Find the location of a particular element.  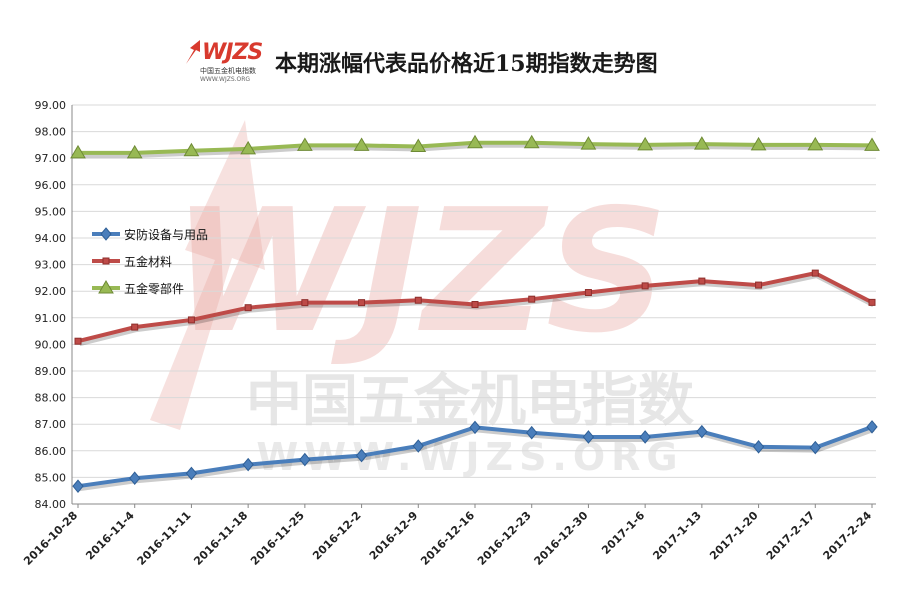

x-tick-label: 2016-11-25 is located at coordinates (277, 538).